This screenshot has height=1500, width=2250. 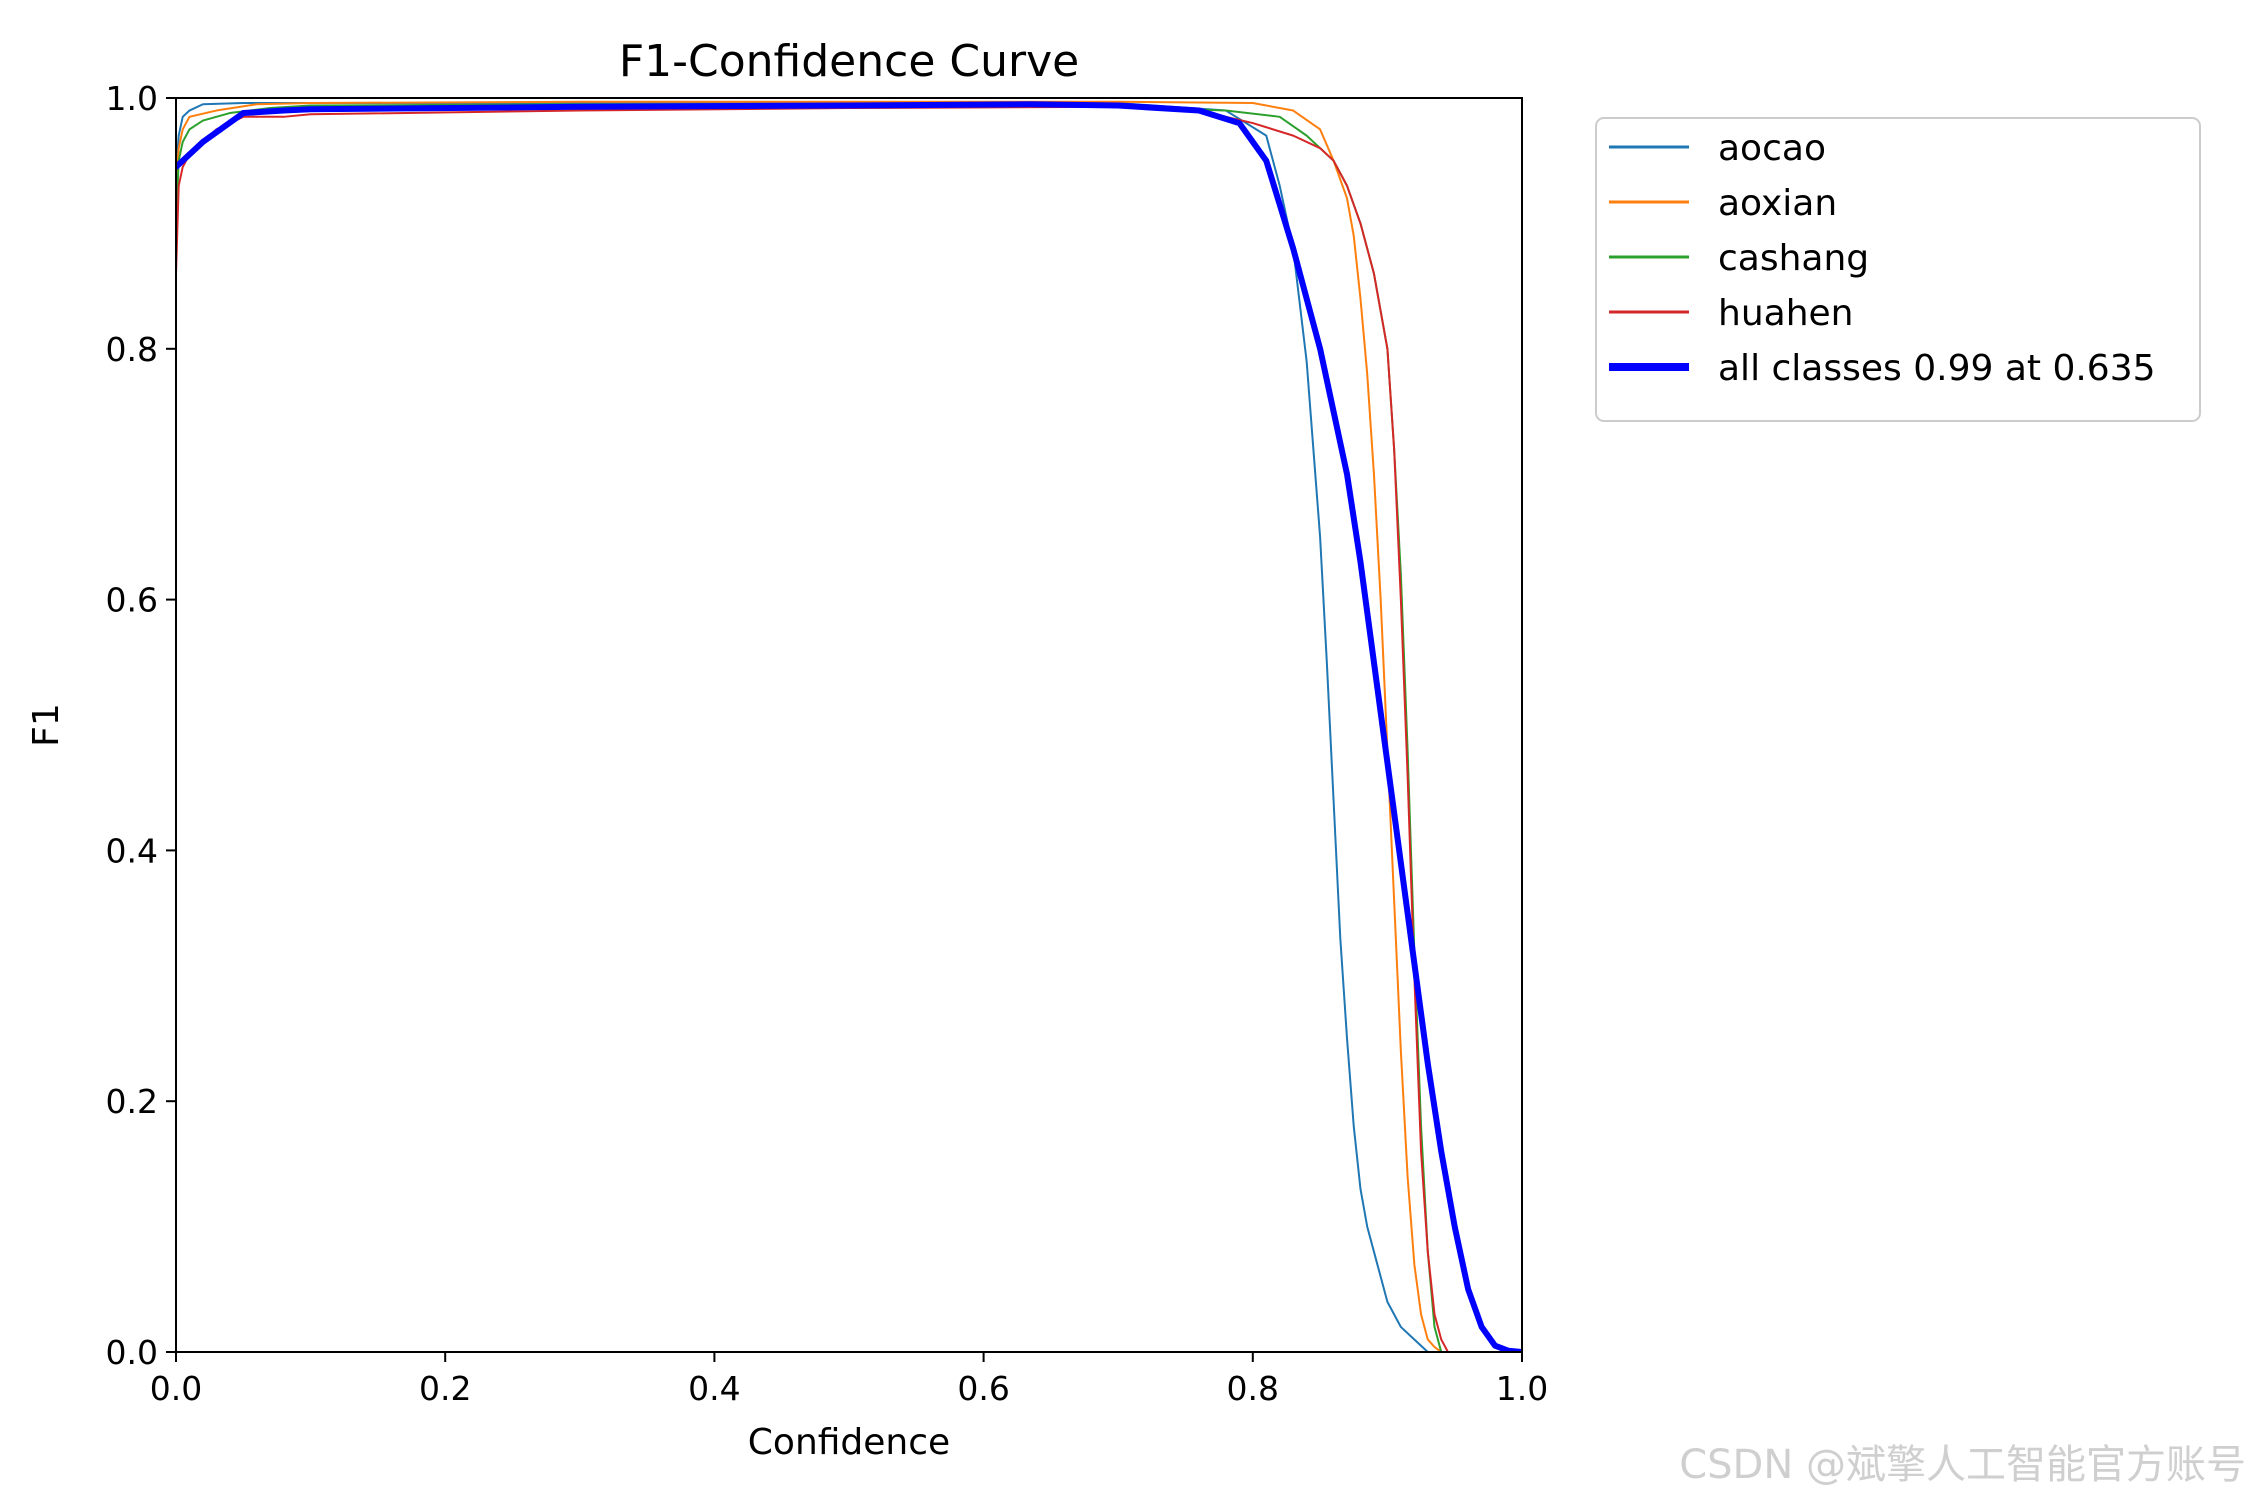 I want to click on x-tick-label: 0.8, so click(x=1253, y=1388).